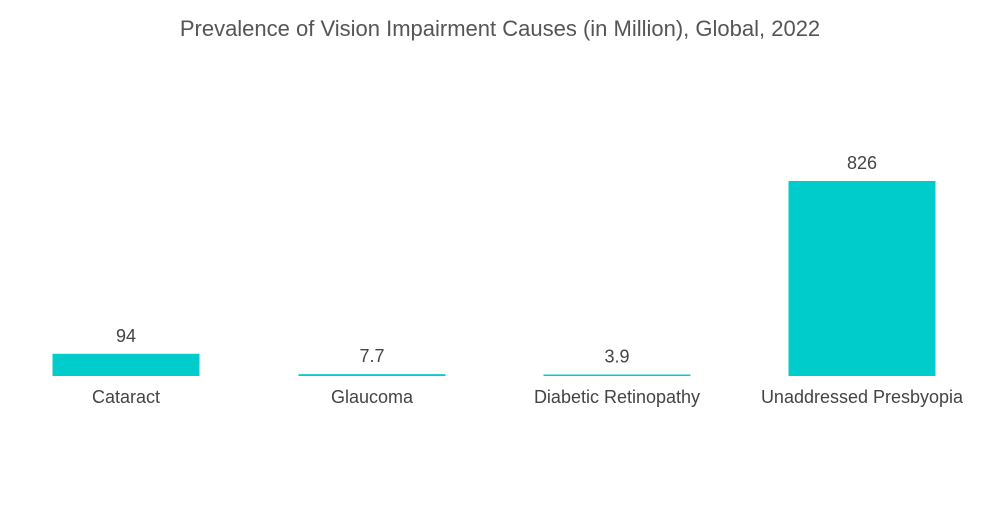 The image size is (1000, 509). What do you see at coordinates (372, 397) in the screenshot?
I see `category-label-glaucoma: Glaucoma` at bounding box center [372, 397].